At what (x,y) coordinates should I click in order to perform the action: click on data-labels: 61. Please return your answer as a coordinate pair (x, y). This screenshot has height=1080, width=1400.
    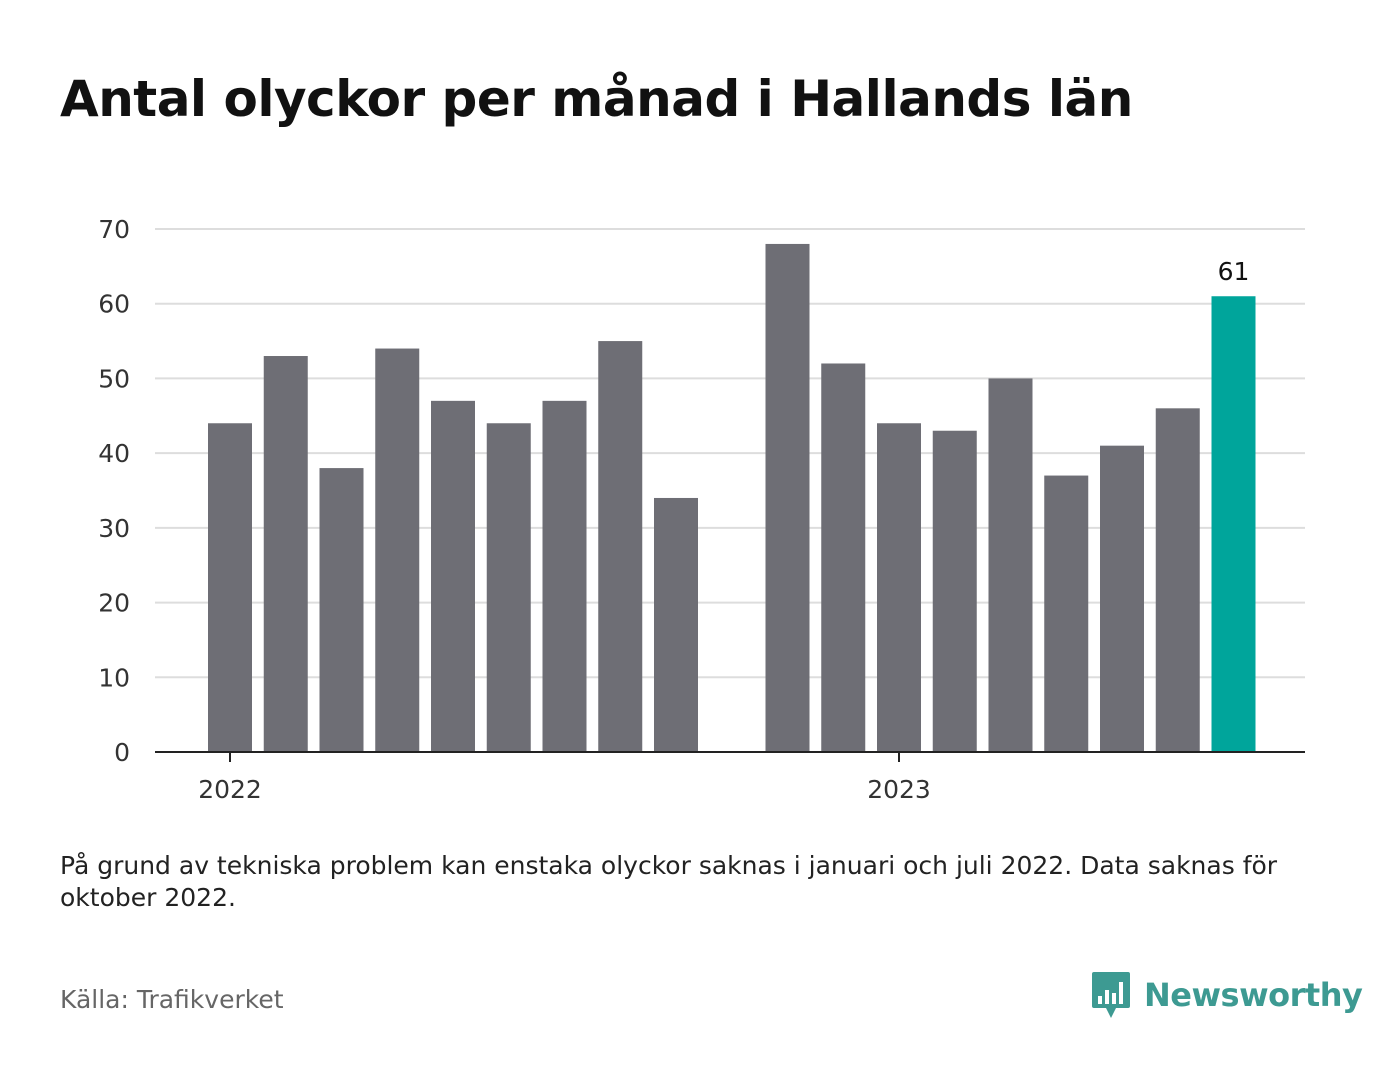
    Looking at the image, I should click on (1234, 271).